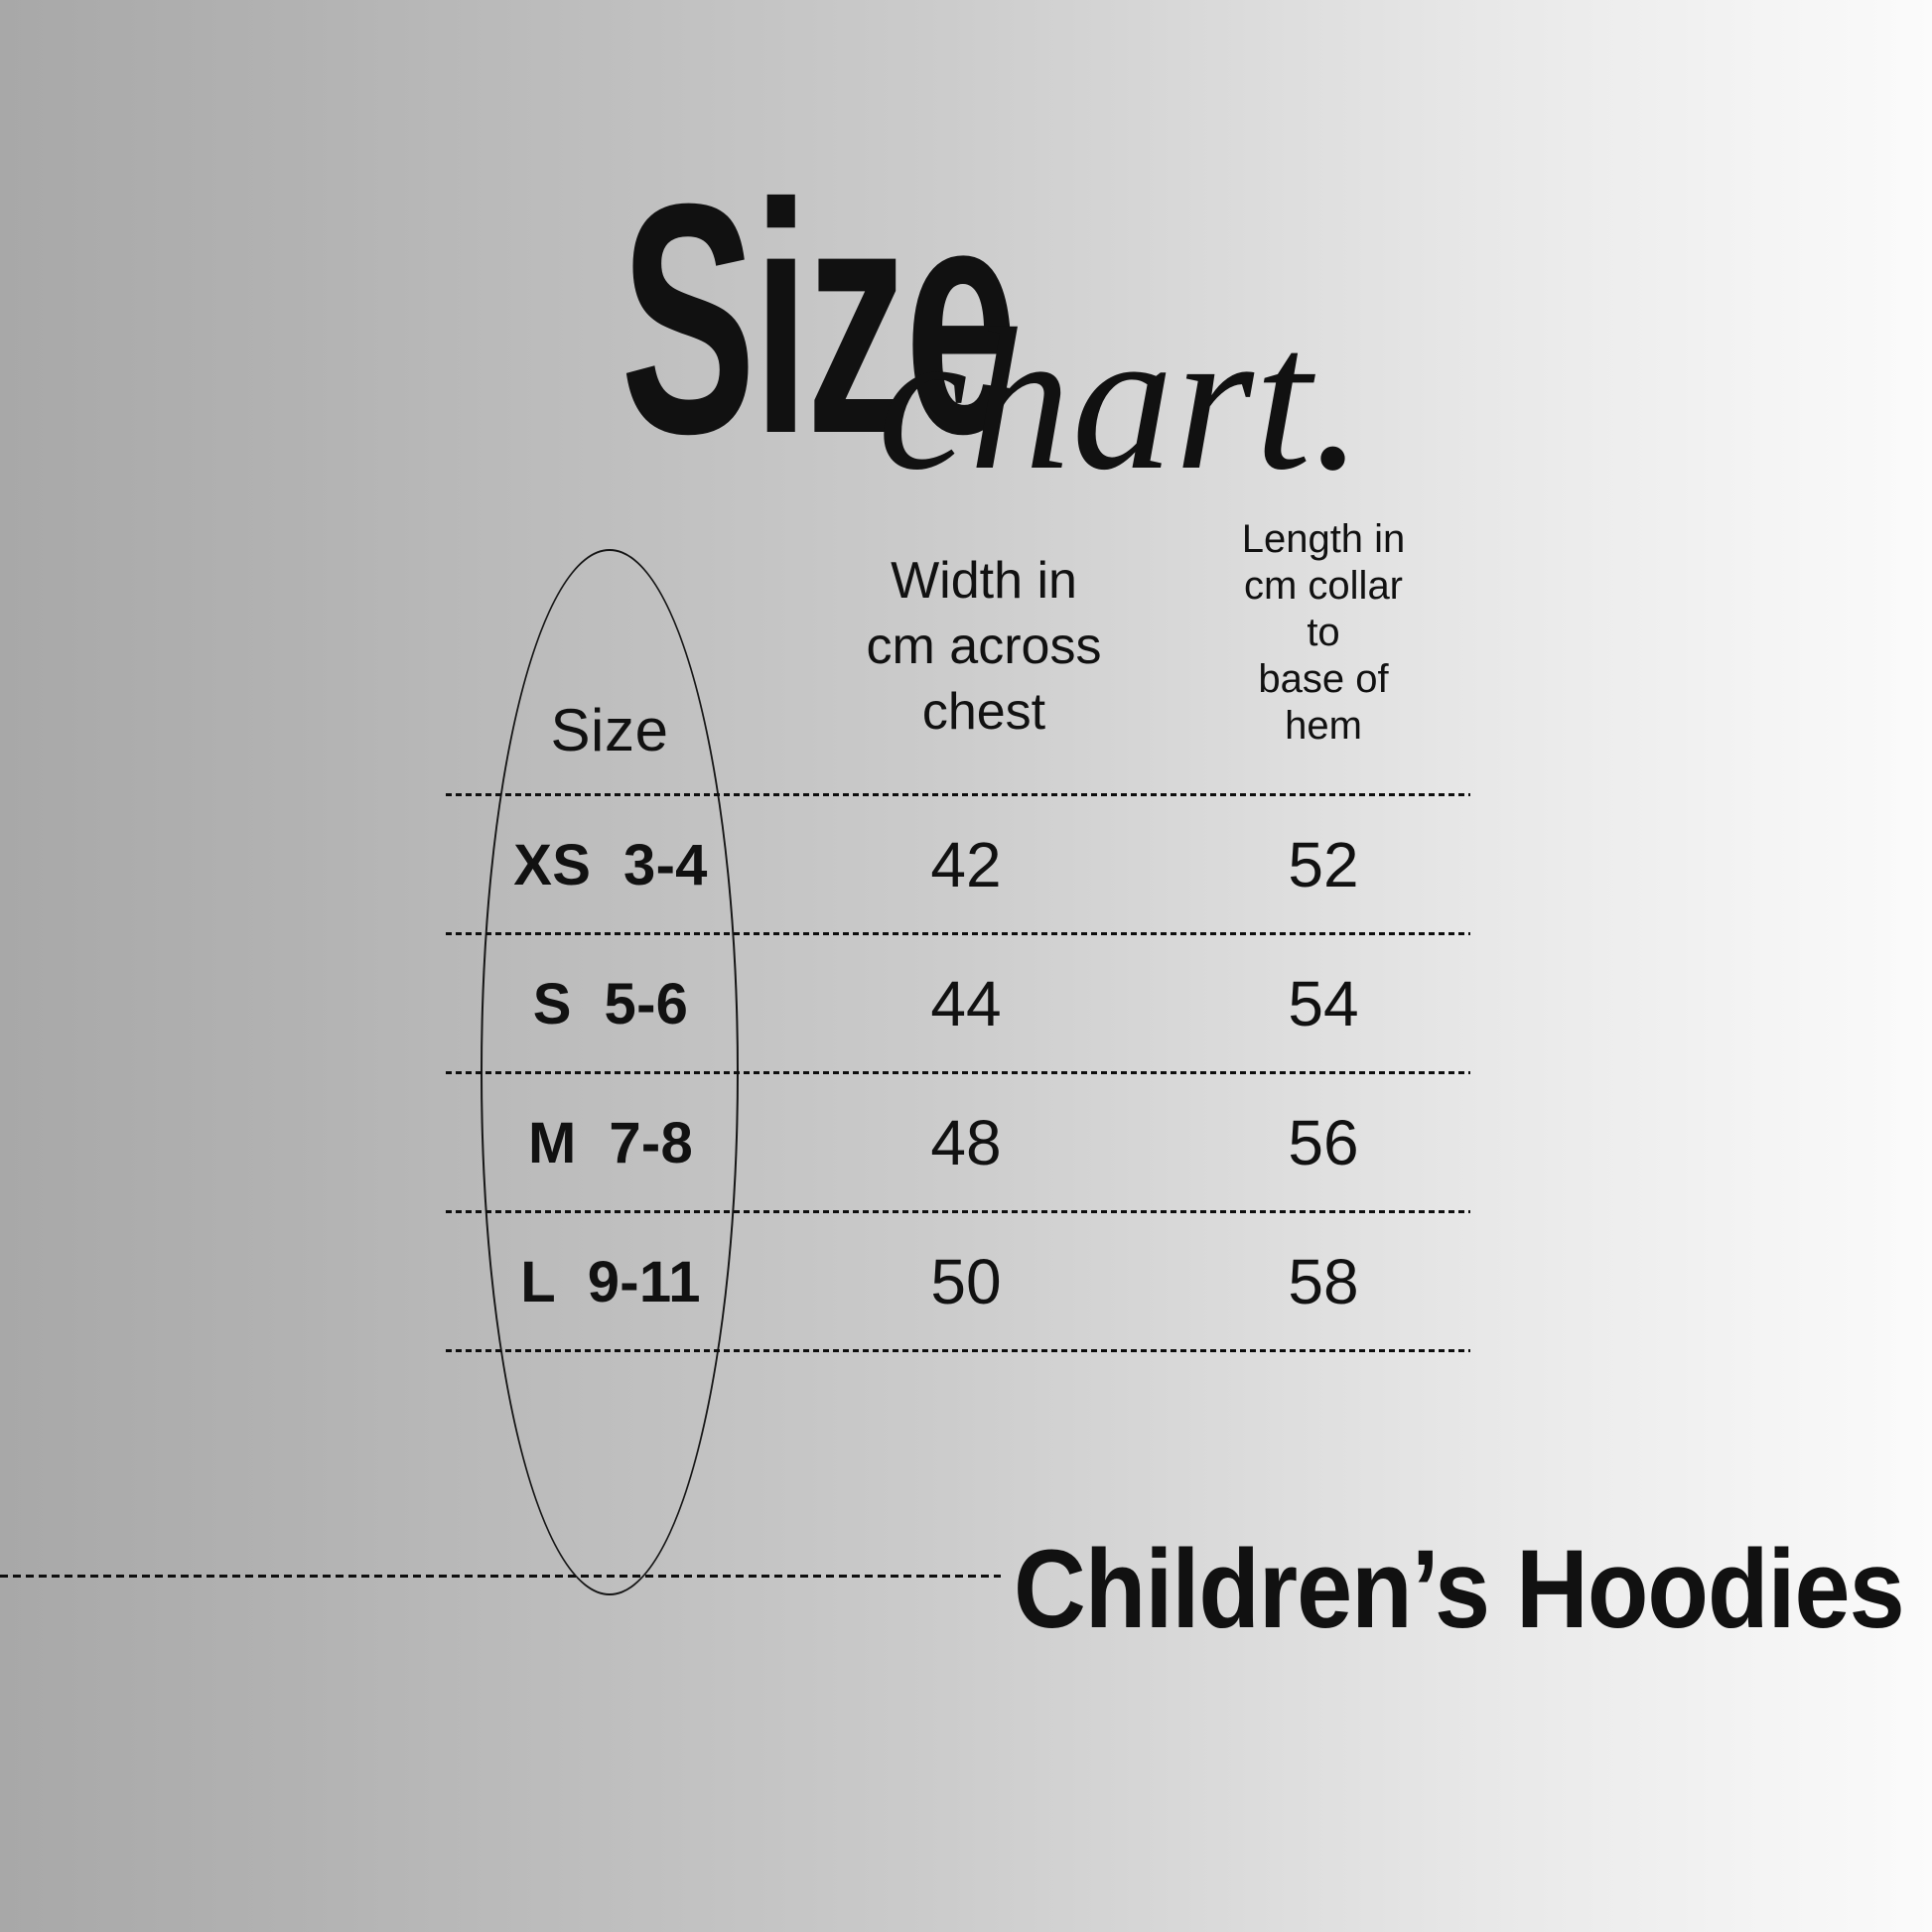  I want to click on table-row: L 9-11 50 58, so click(968, 1281).